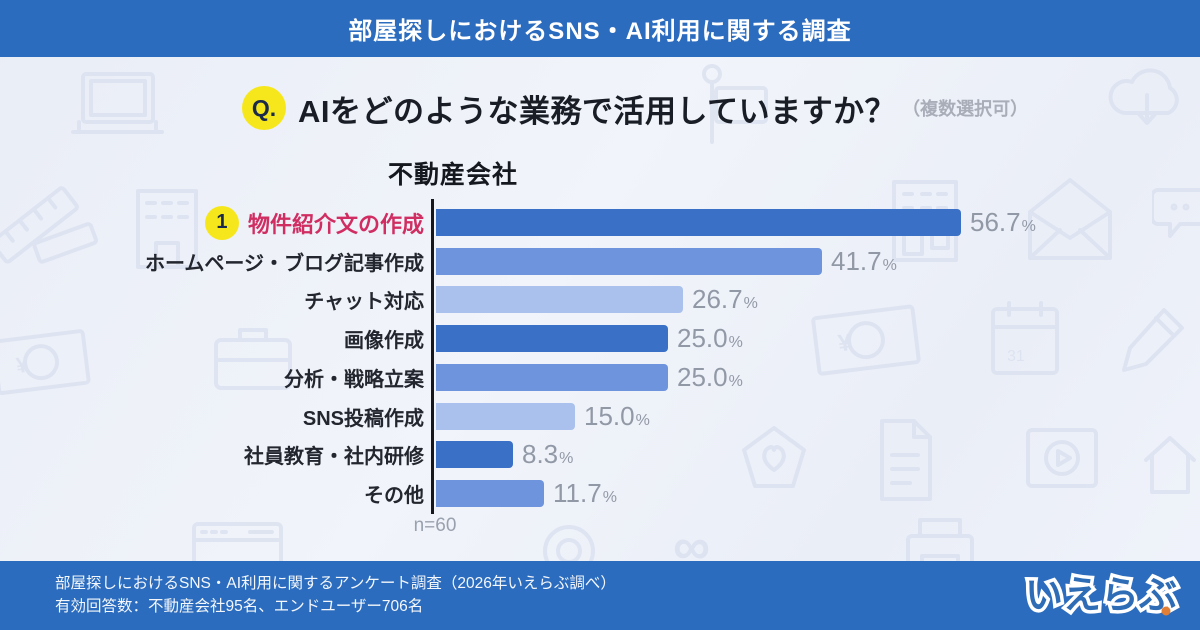 This screenshot has height=630, width=1200. I want to click on bar-label: ホームページ・ブログ記事作成, so click(284, 261).